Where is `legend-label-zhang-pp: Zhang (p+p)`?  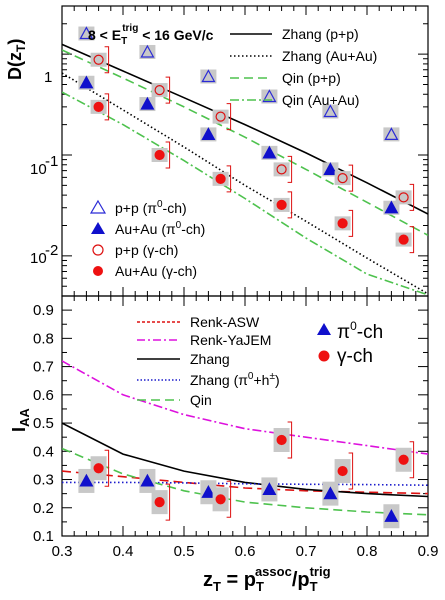 legend-label-zhang-pp: Zhang (p+p) is located at coordinates (320, 34).